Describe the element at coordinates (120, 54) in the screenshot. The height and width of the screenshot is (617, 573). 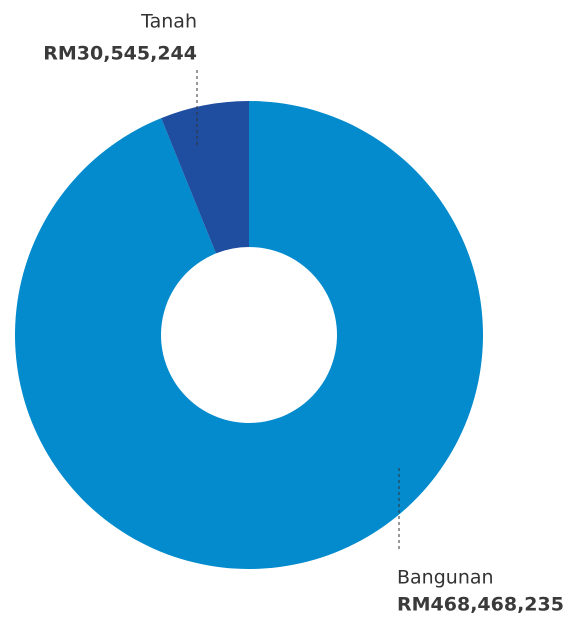
I see `value-label: RM30,545,244` at that location.